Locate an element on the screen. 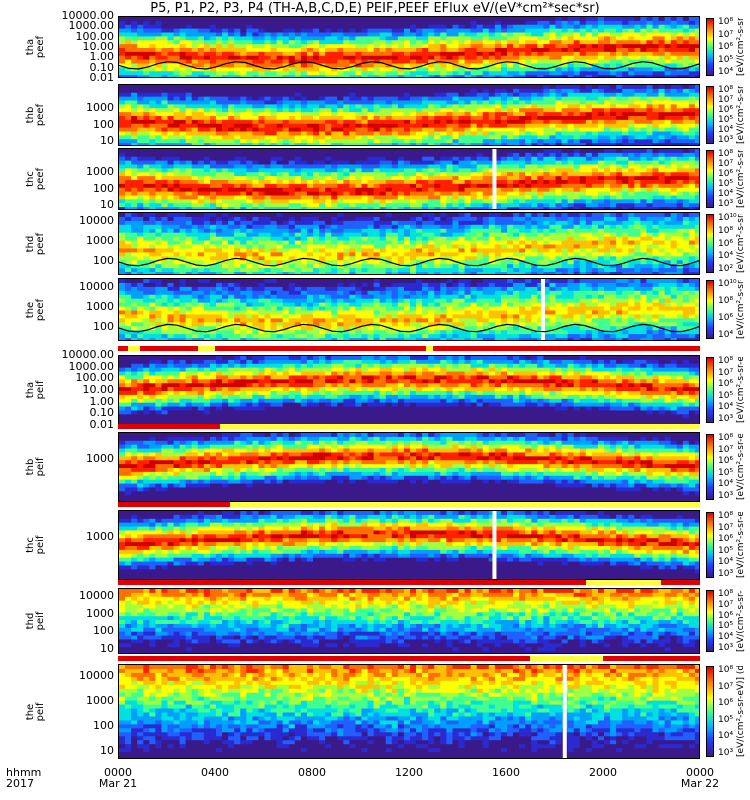  spectrogram-panel-tha-peef is located at coordinates (409, 47).